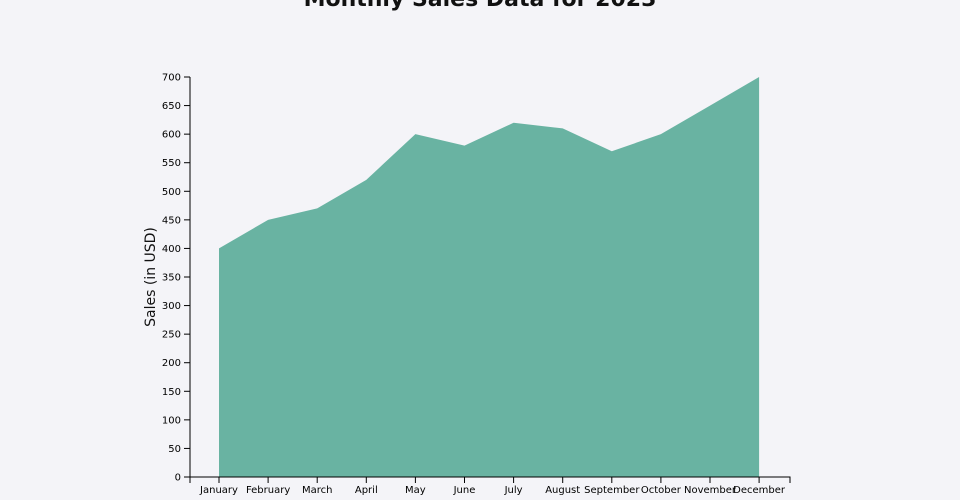 Image resolution: width=960 pixels, height=500 pixels. What do you see at coordinates (171, 335) in the screenshot?
I see `y-tick-label-250: 250` at bounding box center [171, 335].